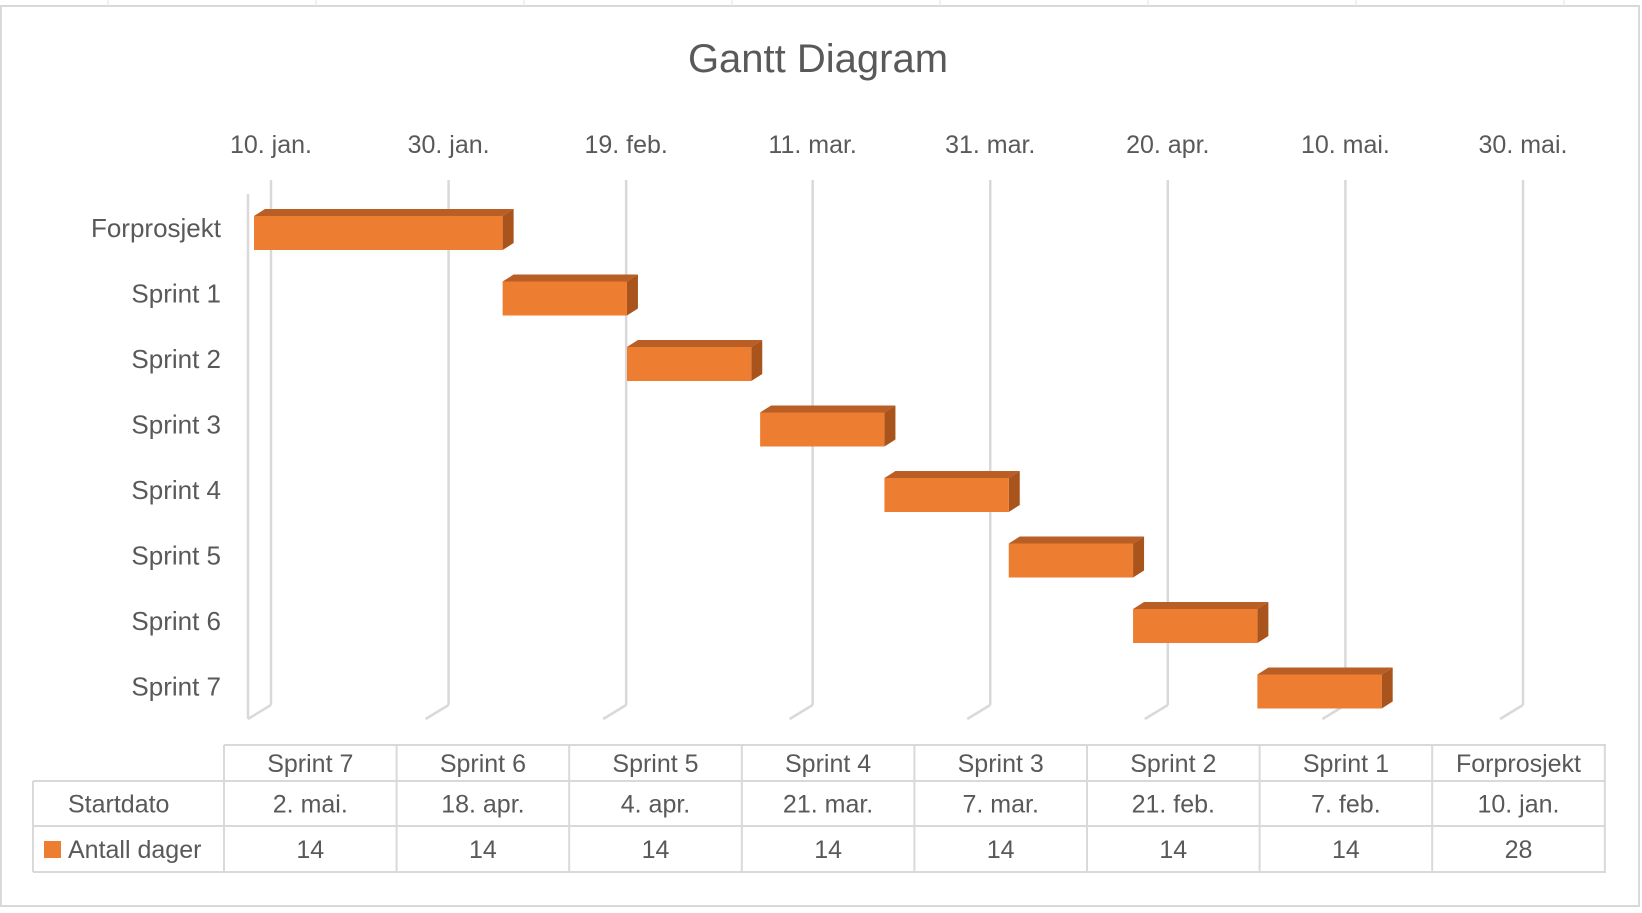 This screenshot has height=913, width=1642. I want to click on table-cell: 2. mai., so click(310, 805).